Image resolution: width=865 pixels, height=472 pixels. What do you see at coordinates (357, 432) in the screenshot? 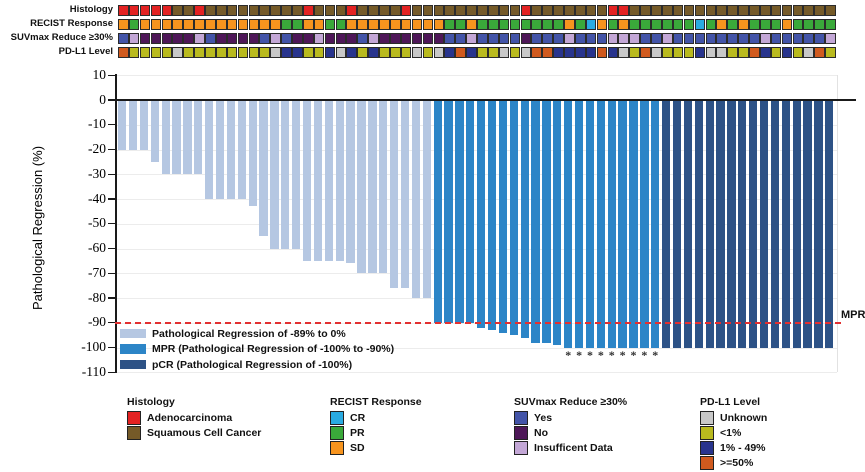
I see `legend-item-label: PR` at bounding box center [357, 432].